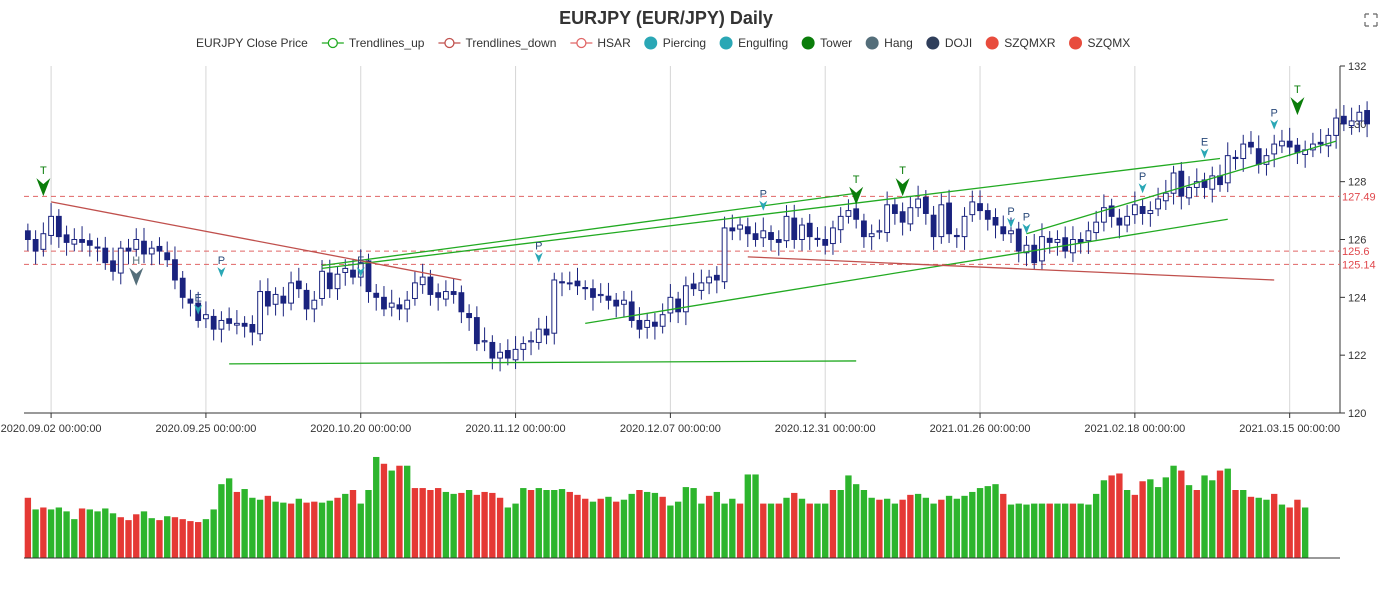 The image size is (1393, 592). I want to click on legend-item-7: Hang, so click(889, 43).